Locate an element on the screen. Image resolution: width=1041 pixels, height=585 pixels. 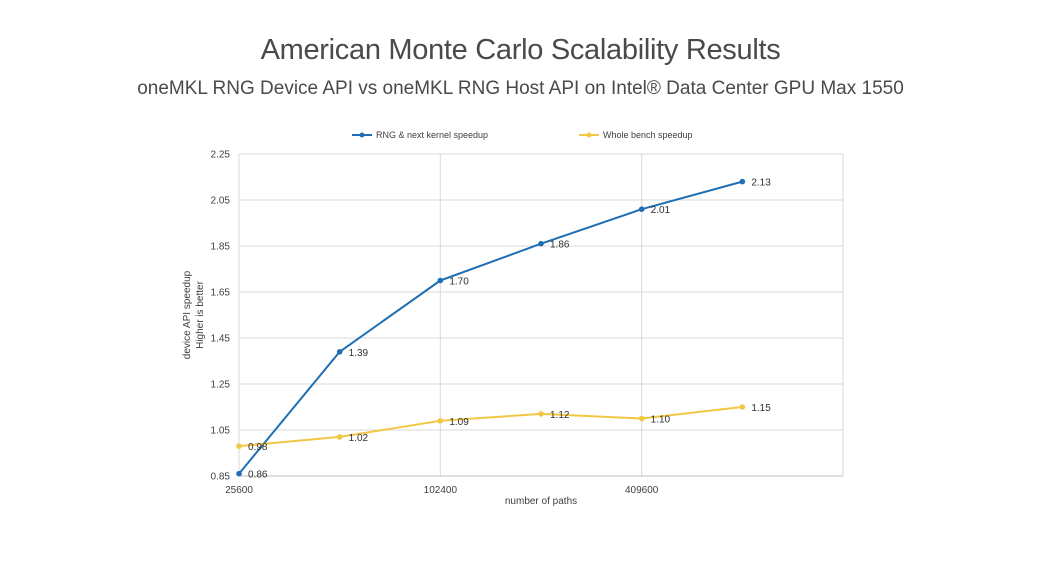
data-label: 1.15 is located at coordinates (761, 408).